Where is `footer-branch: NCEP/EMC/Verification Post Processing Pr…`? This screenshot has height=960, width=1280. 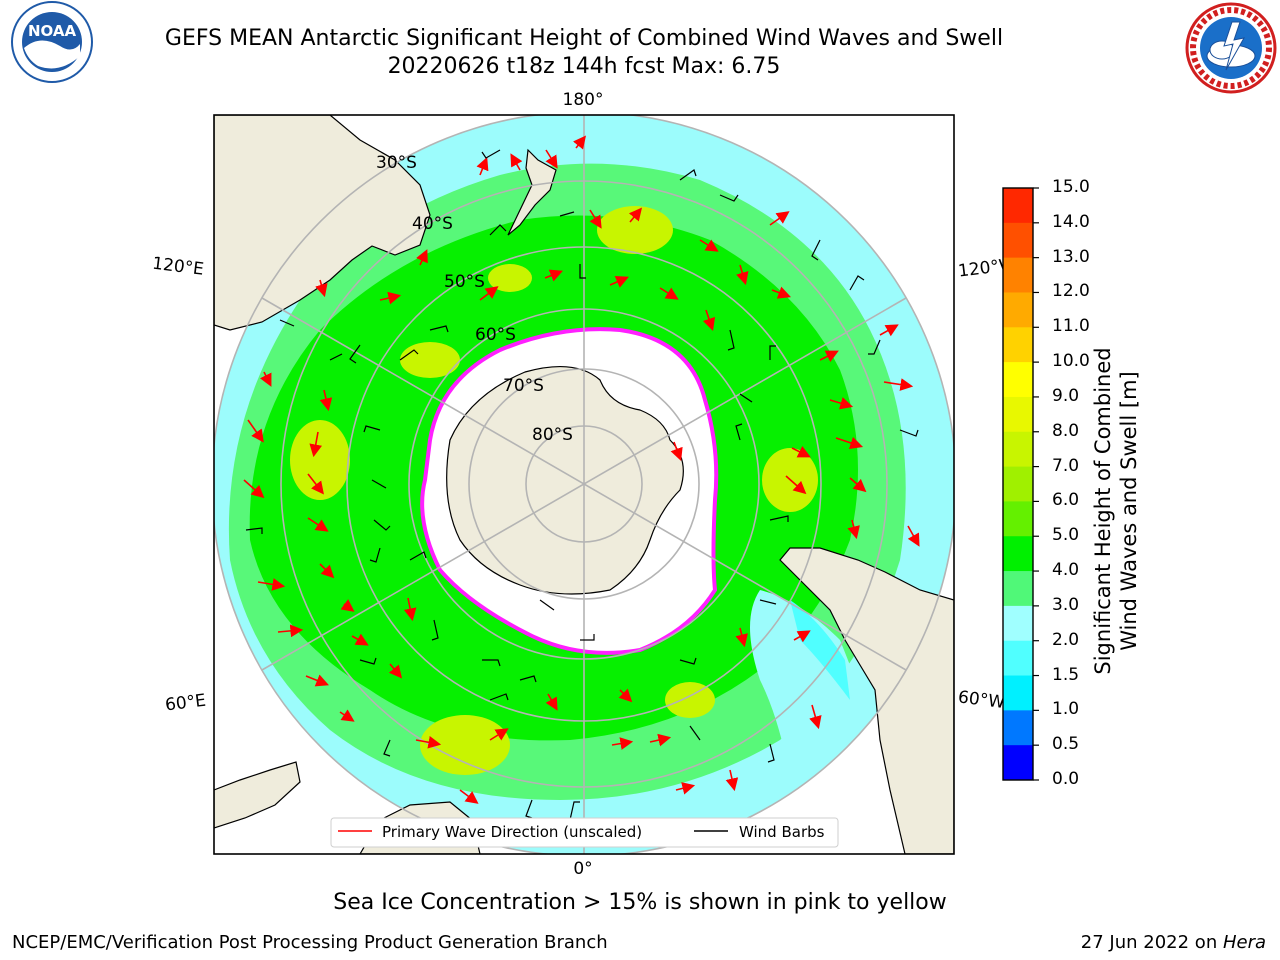
footer-branch: NCEP/EMC/Verification Post Processing Pr… is located at coordinates (310, 942).